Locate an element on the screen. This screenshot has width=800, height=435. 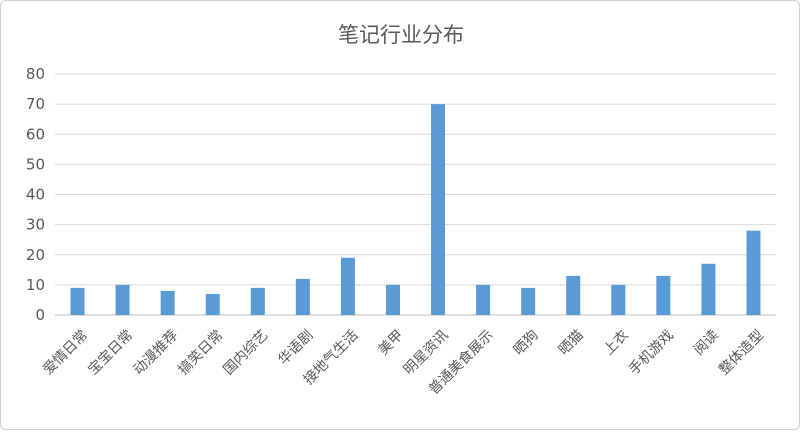
y-tick-label: 80 is located at coordinates (35, 74).